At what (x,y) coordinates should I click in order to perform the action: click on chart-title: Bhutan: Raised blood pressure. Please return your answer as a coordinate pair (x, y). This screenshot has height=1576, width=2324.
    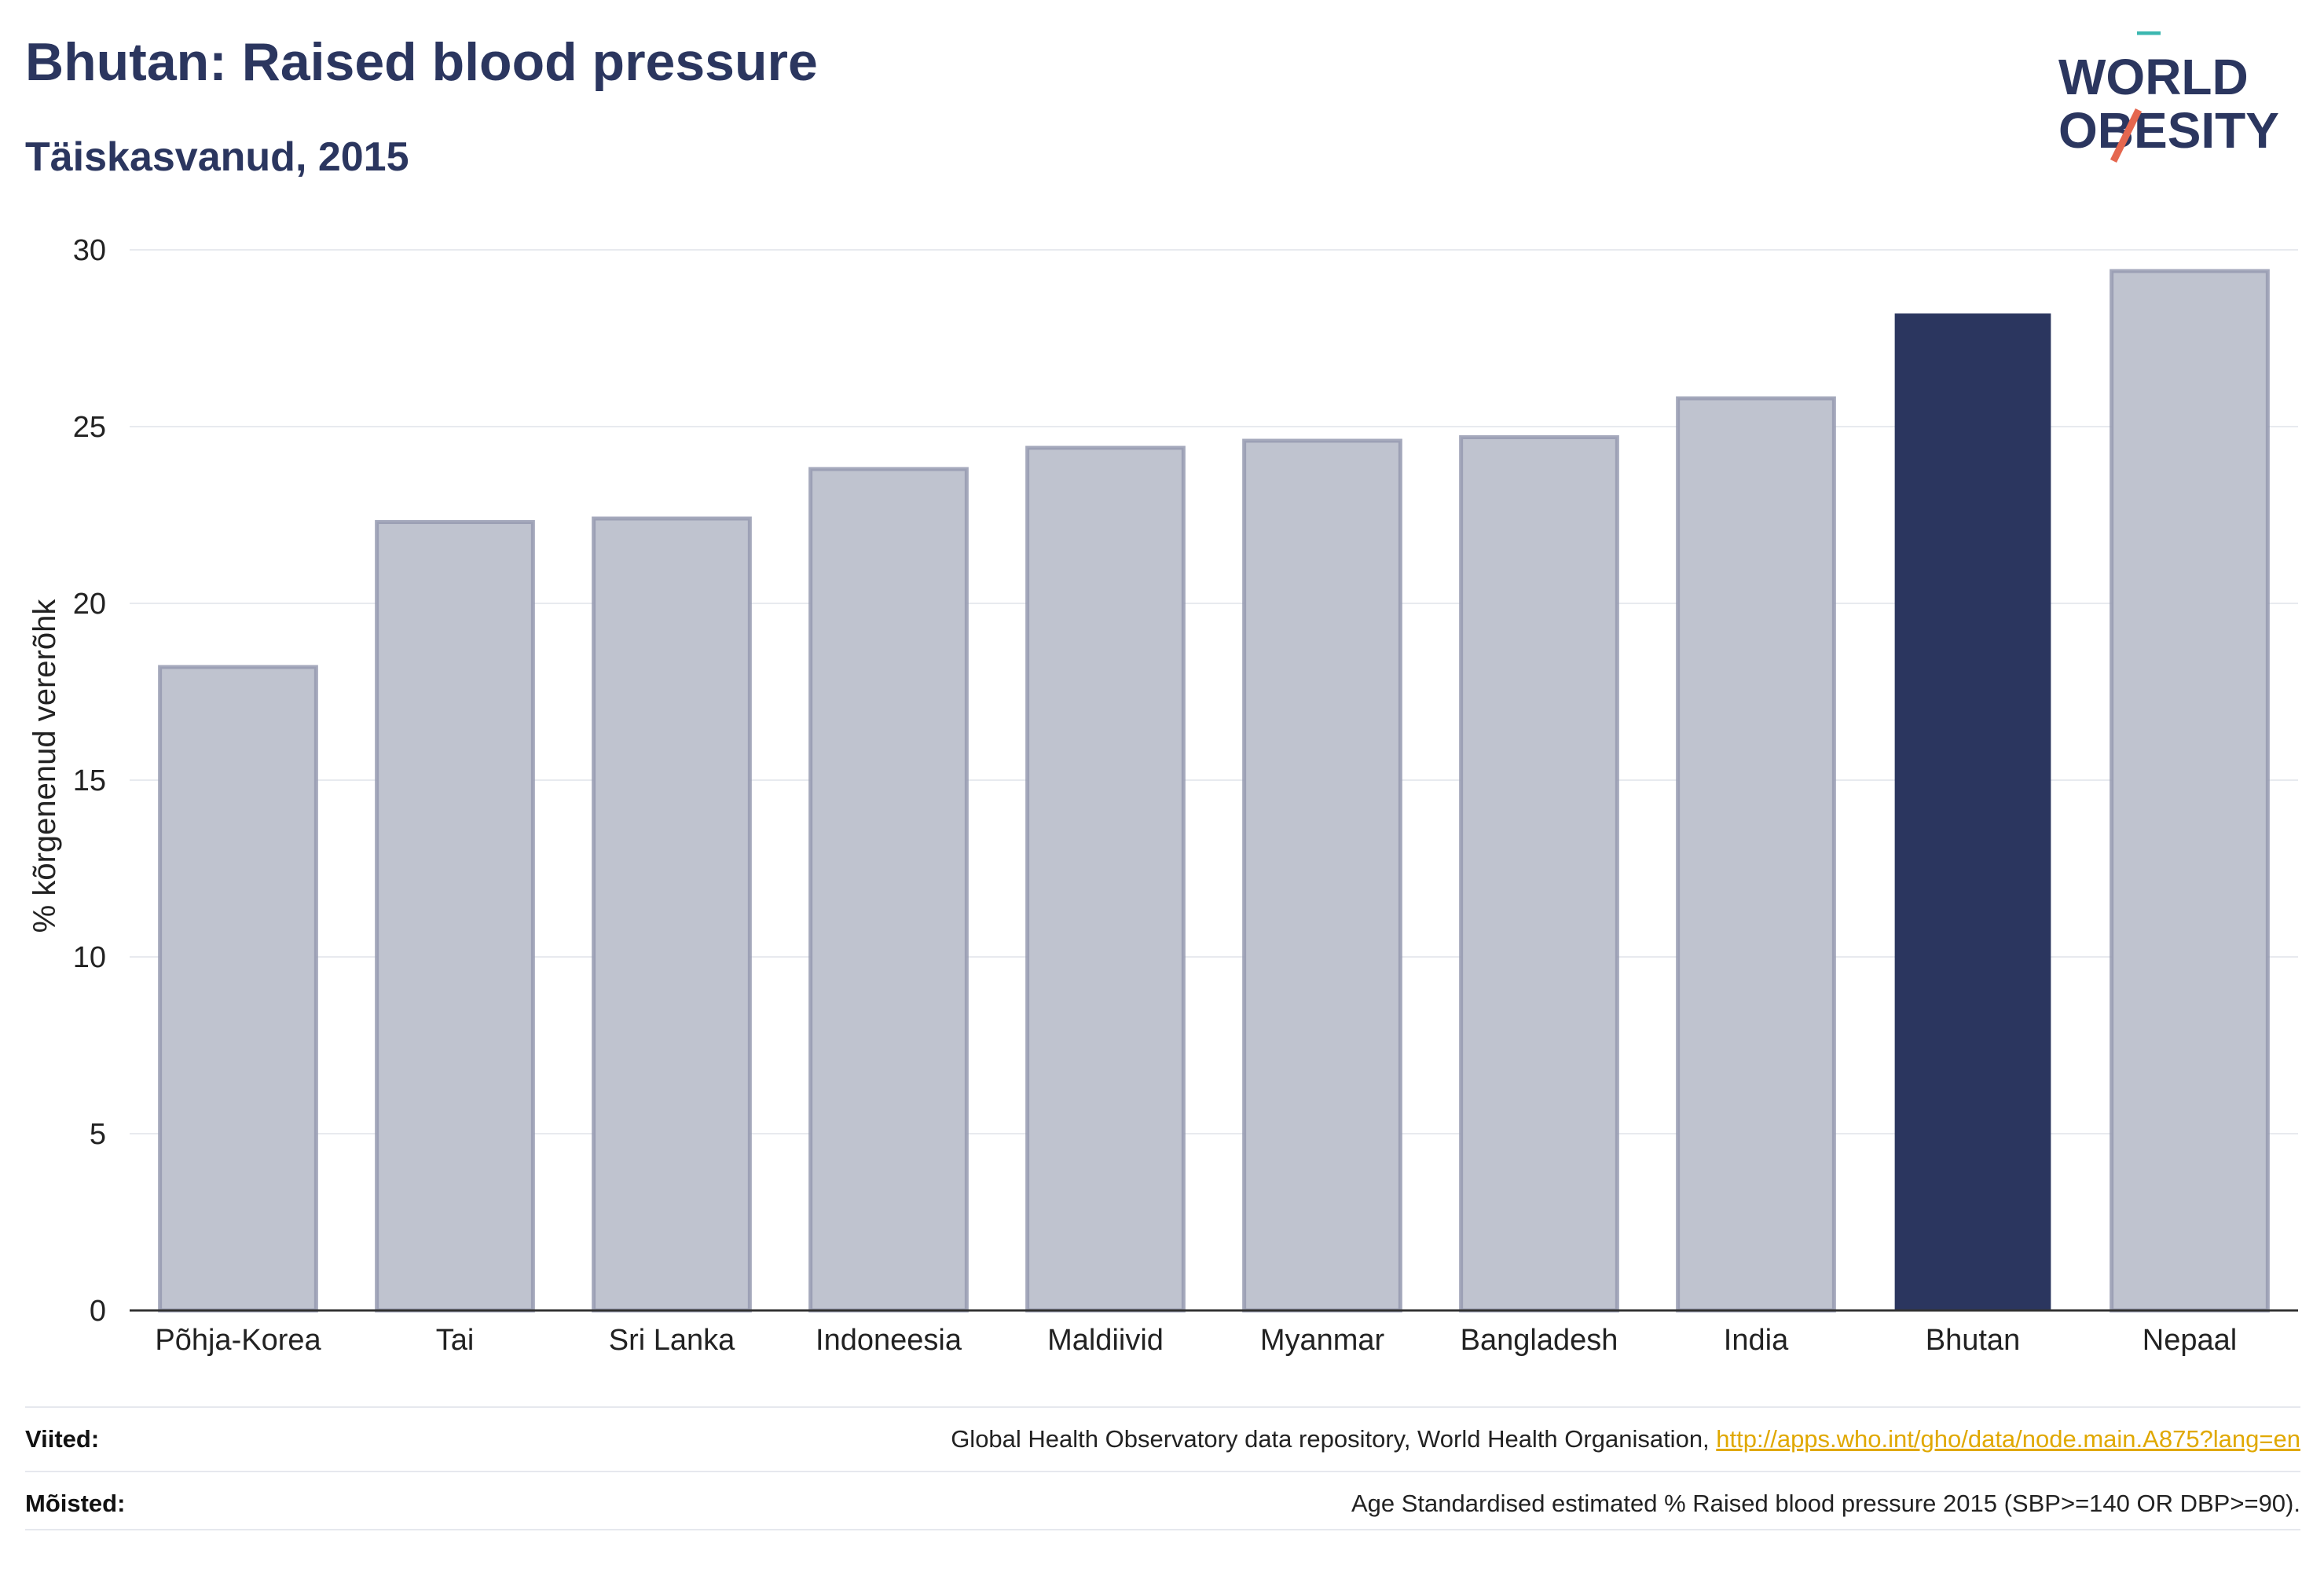
    Looking at the image, I should click on (421, 62).